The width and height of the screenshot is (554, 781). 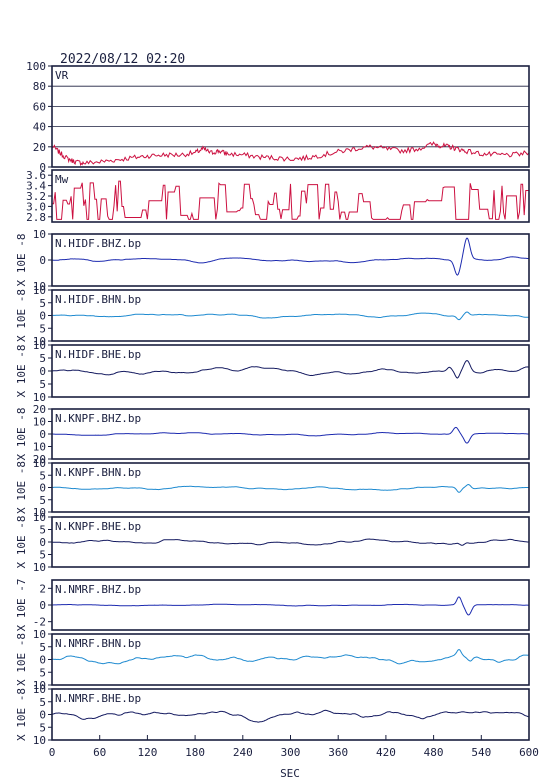 I want to click on panel-label-text: VR, so click(x=62, y=75).